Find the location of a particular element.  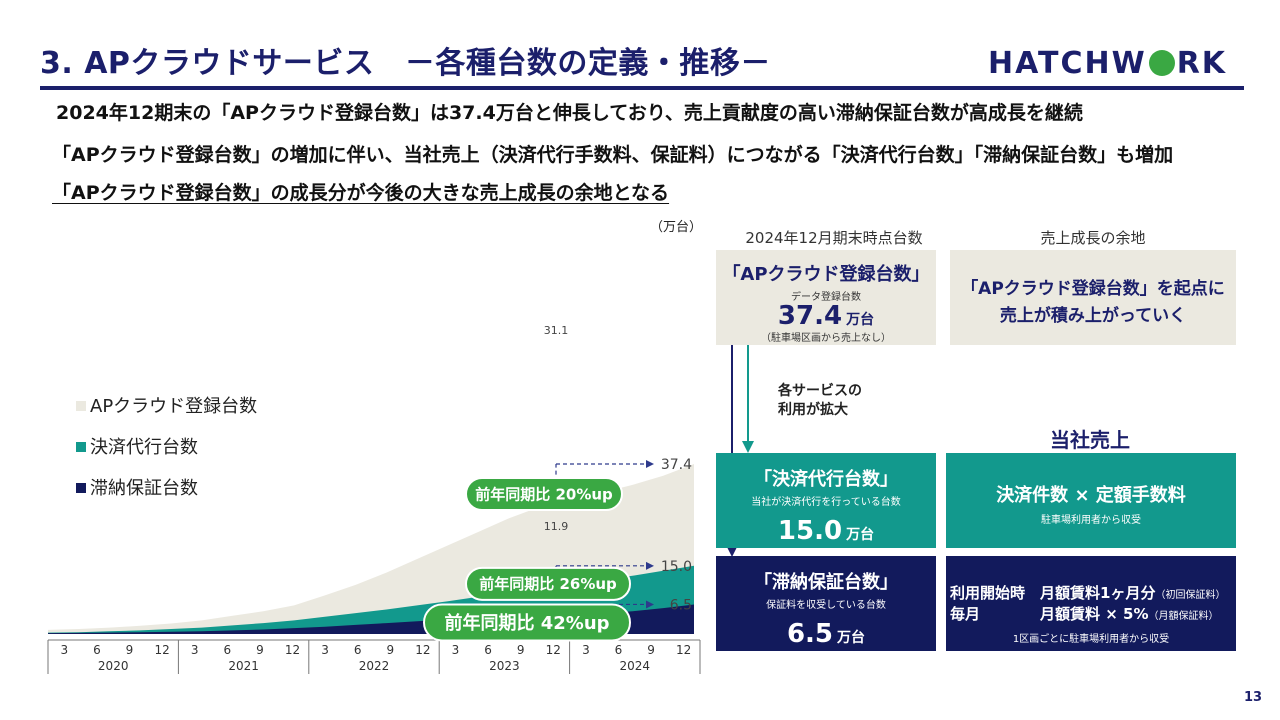

legend-swatch-settlement is located at coordinates (81, 447).